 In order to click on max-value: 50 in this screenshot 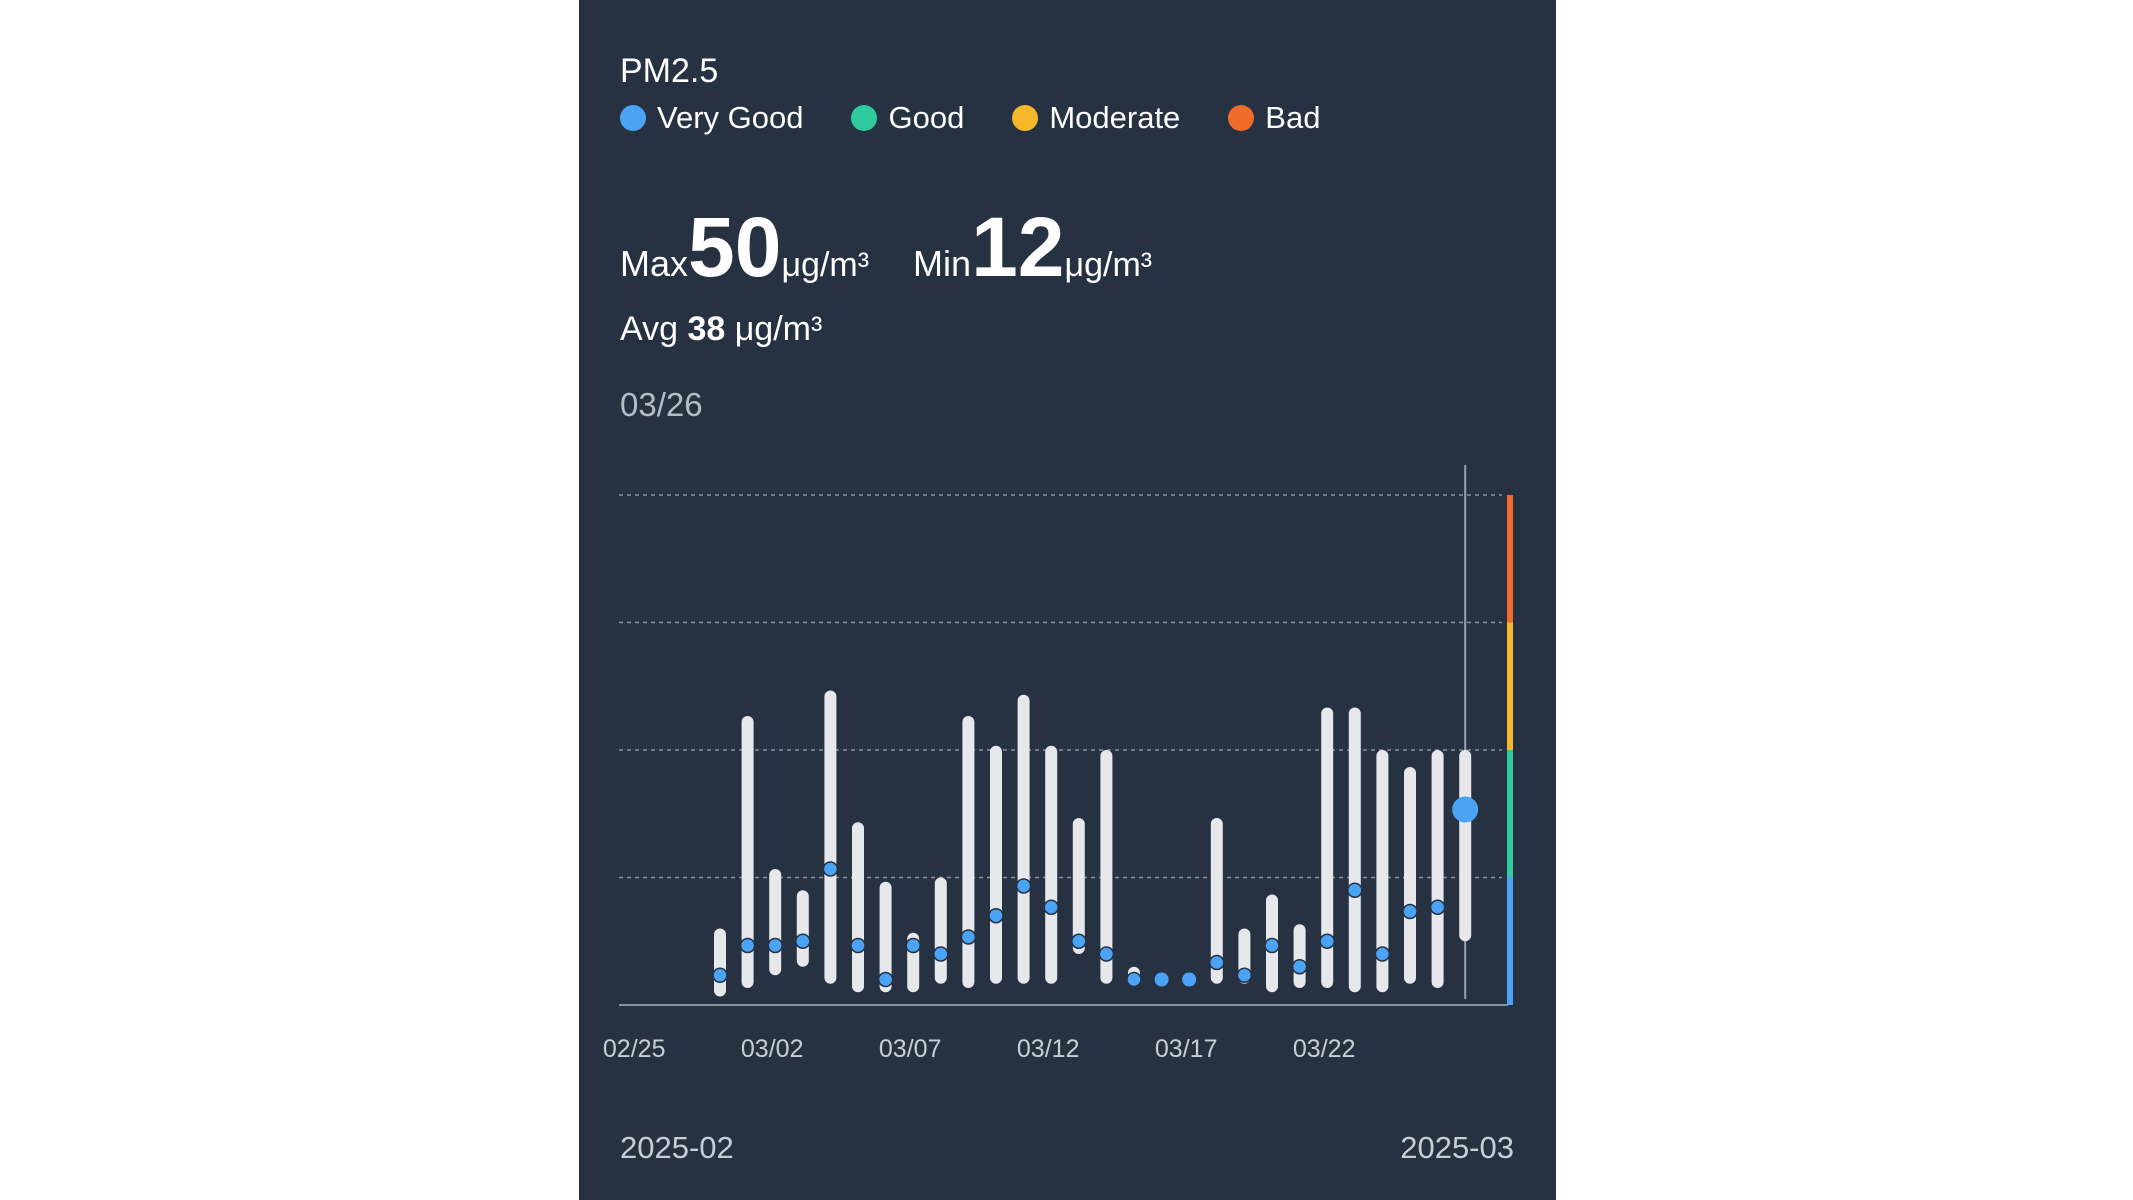, I will do `click(735, 247)`.